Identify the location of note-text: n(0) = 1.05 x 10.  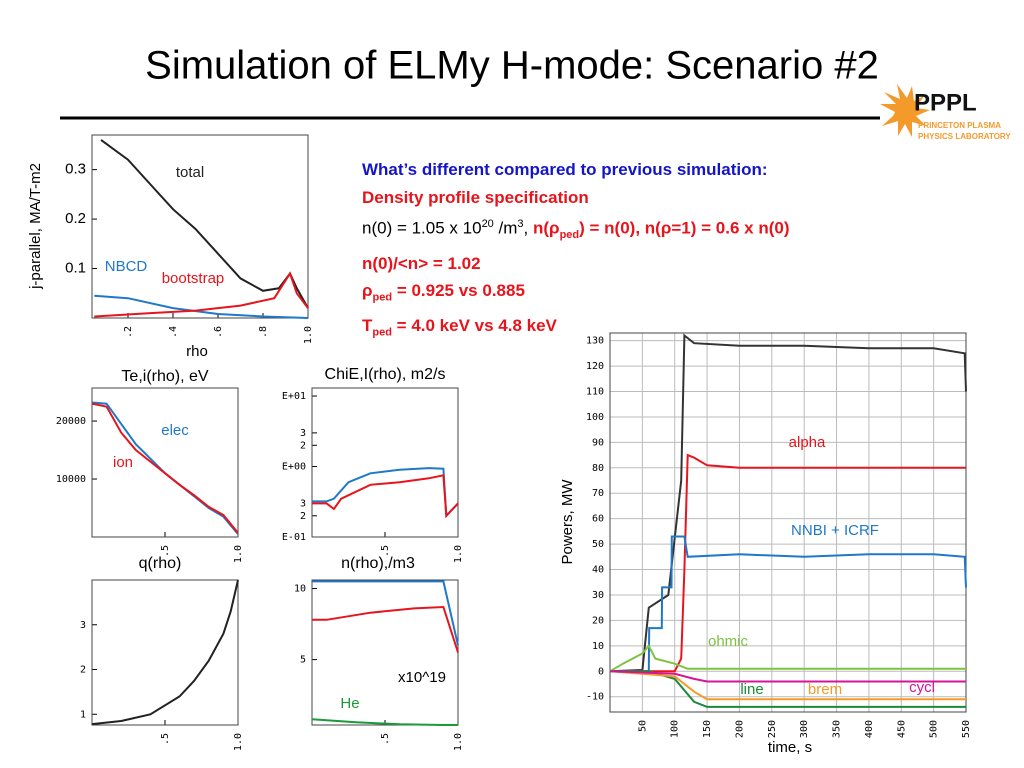
(422, 228).